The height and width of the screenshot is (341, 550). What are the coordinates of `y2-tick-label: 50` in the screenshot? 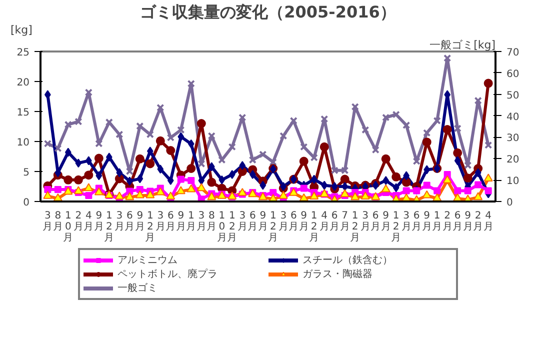 It's located at (513, 96).